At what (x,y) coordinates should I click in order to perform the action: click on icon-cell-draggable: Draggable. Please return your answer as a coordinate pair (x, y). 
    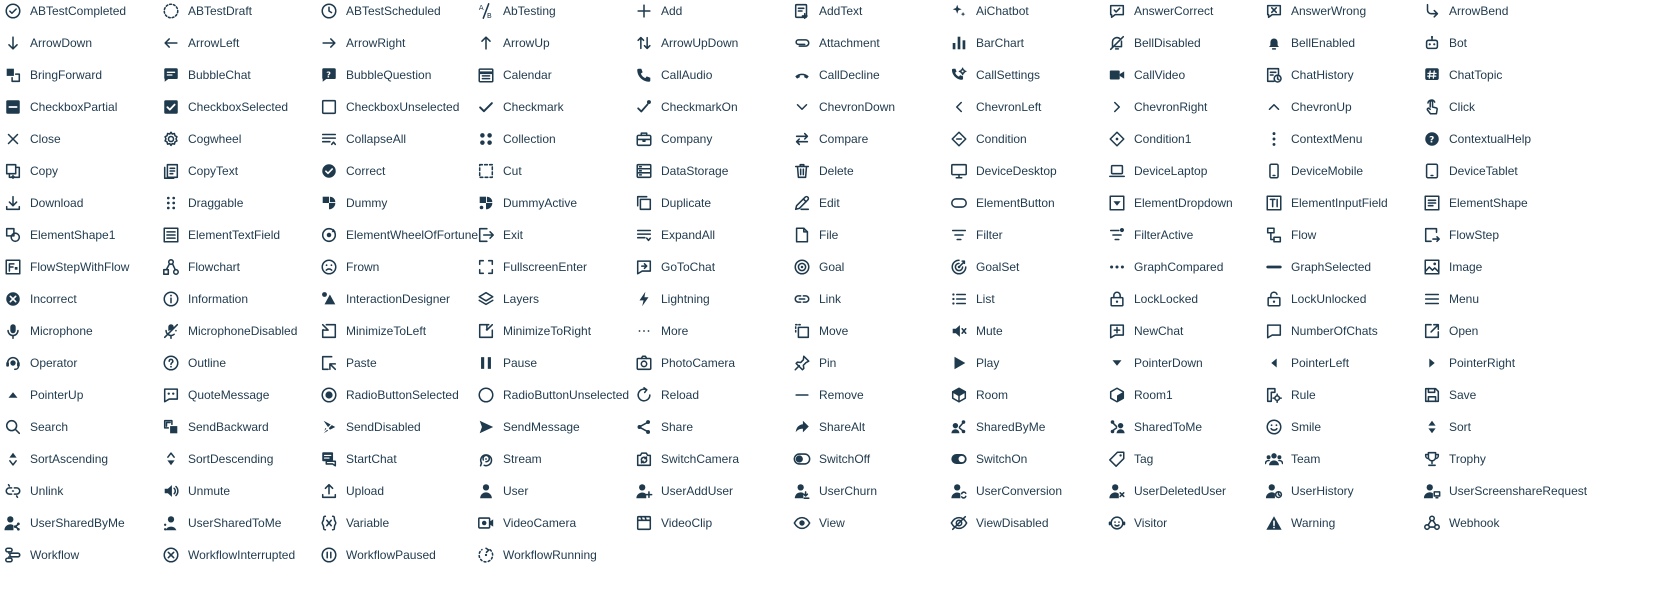
    Looking at the image, I should click on (200, 203).